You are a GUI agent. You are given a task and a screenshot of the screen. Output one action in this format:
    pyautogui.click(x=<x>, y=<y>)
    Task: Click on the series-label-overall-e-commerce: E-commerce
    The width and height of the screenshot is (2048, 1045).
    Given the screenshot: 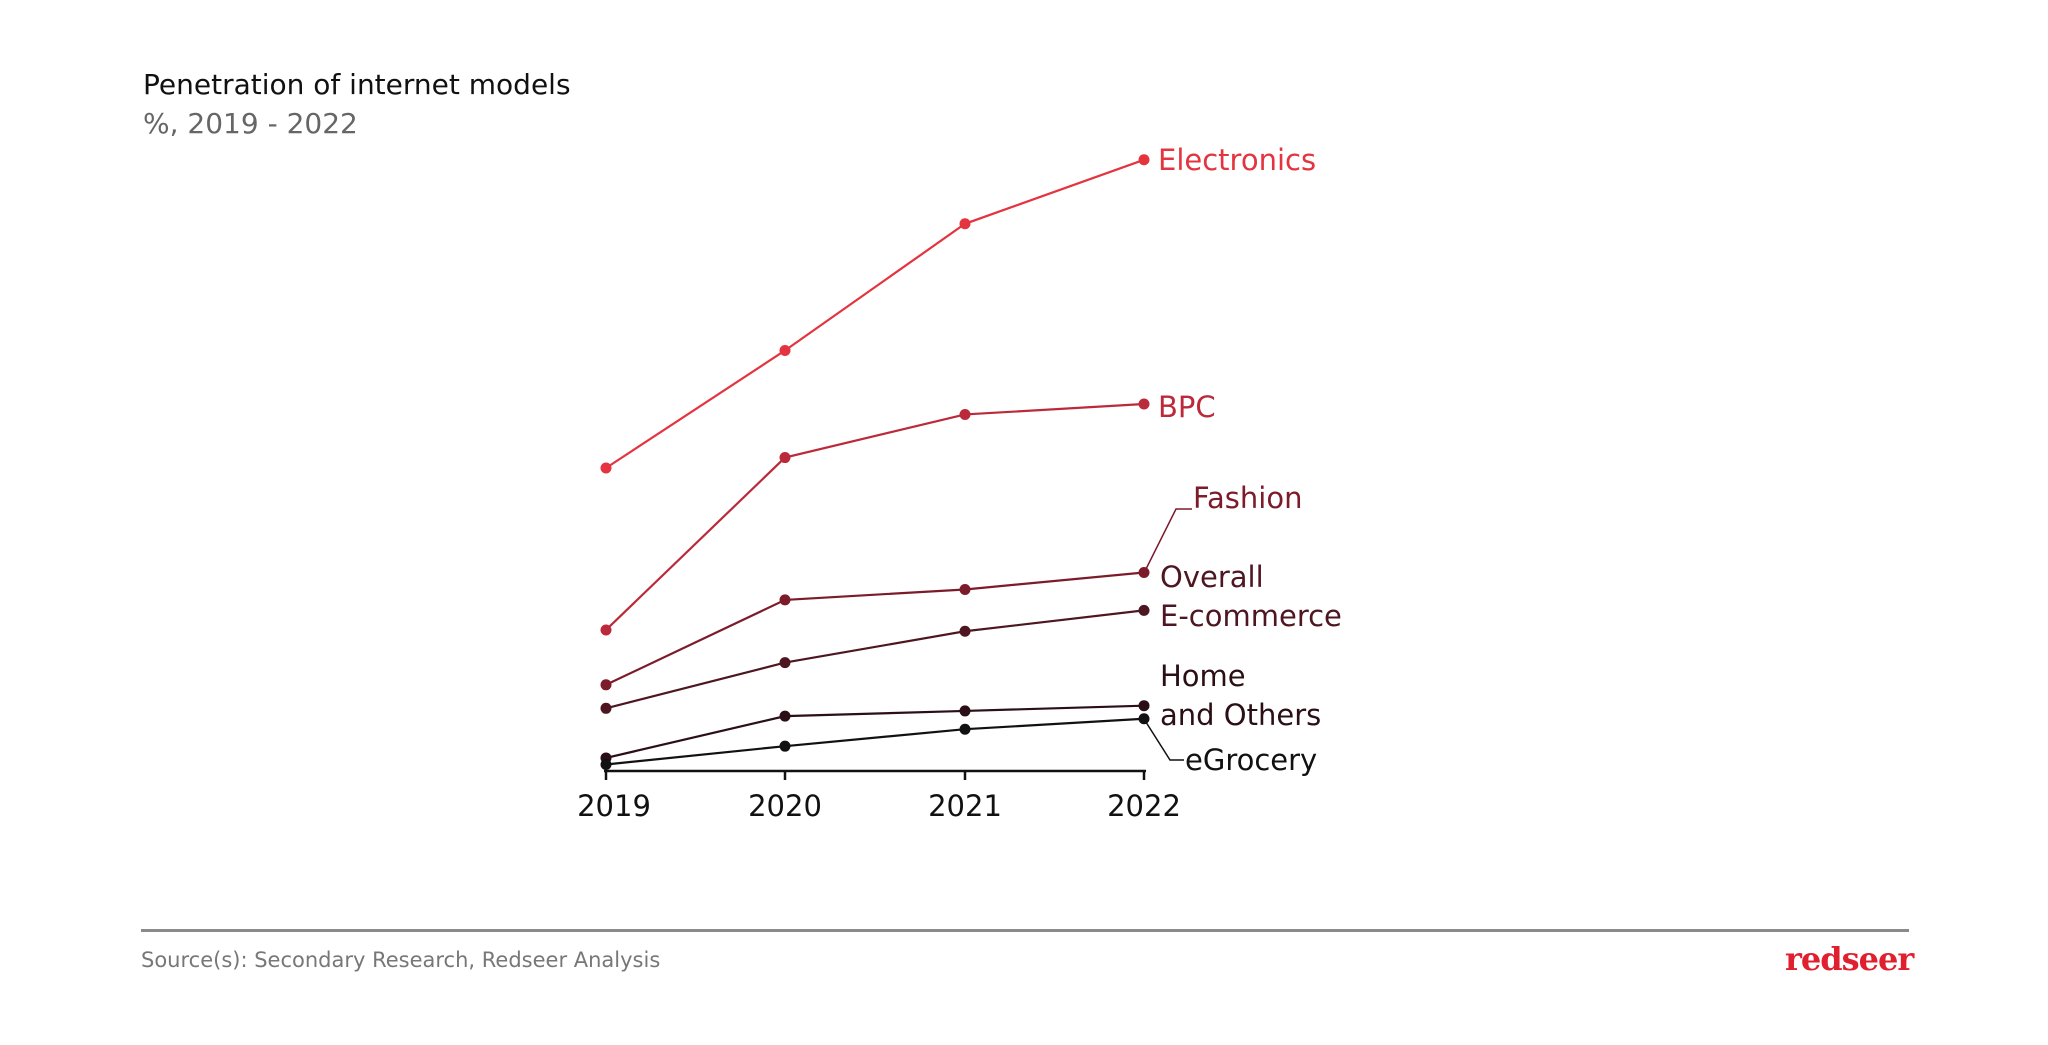 What is the action you would take?
    pyautogui.click(x=1251, y=616)
    